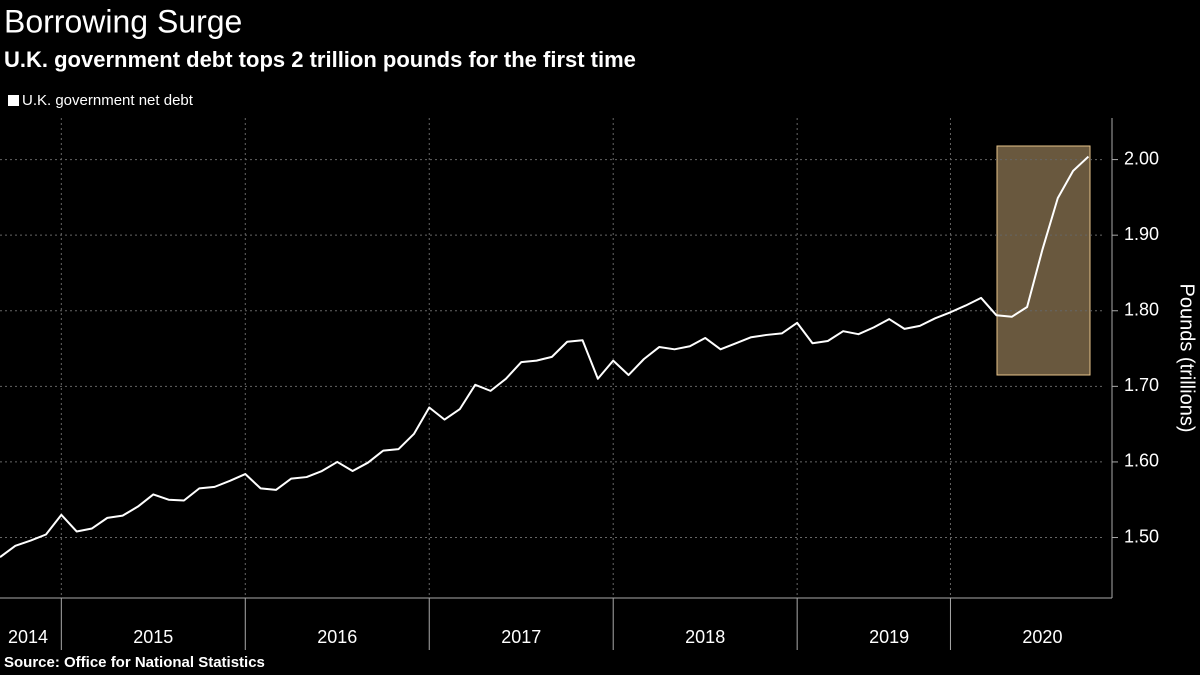 This screenshot has width=1200, height=675. What do you see at coordinates (1187, 358) in the screenshot?
I see `y-axis-label: Pounds (trillions)` at bounding box center [1187, 358].